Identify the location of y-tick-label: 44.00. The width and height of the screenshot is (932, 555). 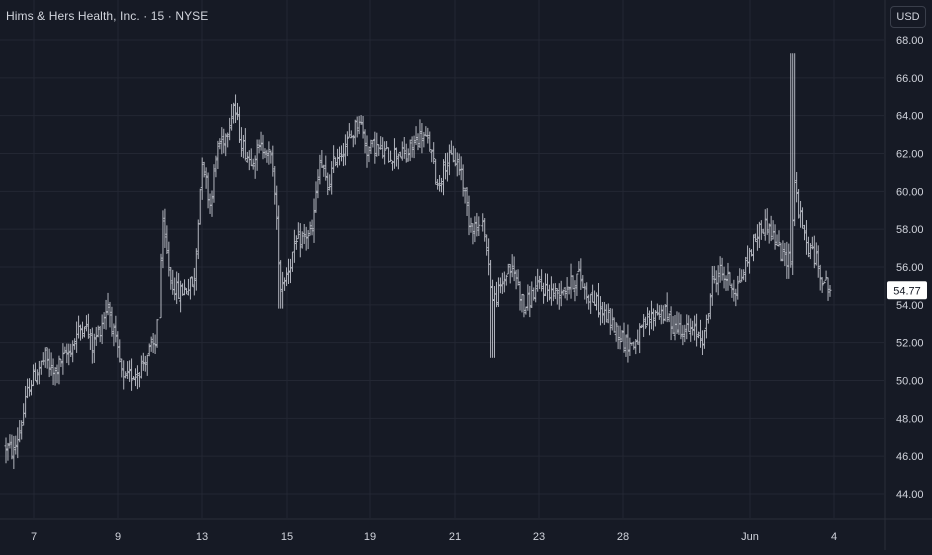
(910, 495).